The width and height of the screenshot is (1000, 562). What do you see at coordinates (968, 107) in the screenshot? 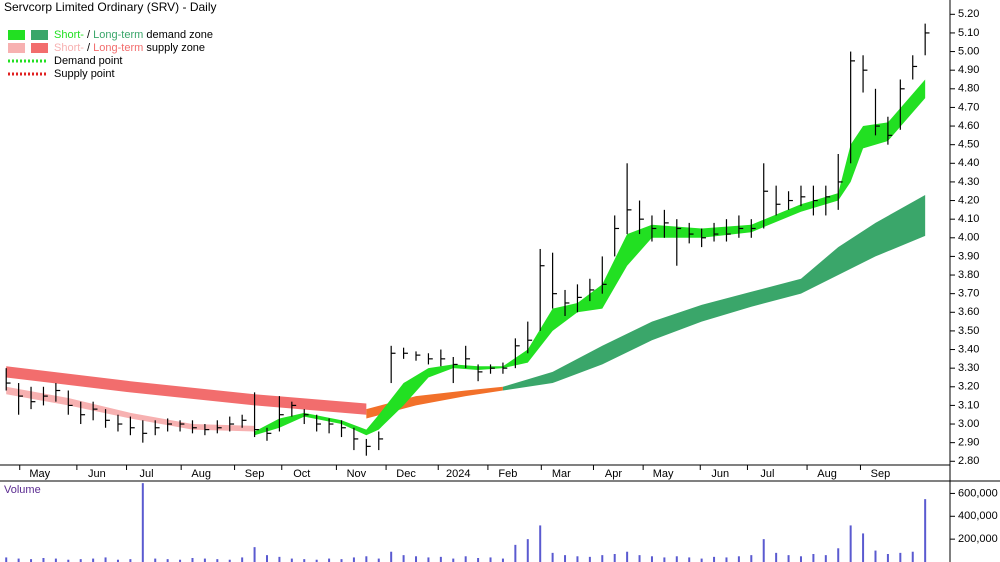
I see `y-tick-label: 4.70` at bounding box center [968, 107].